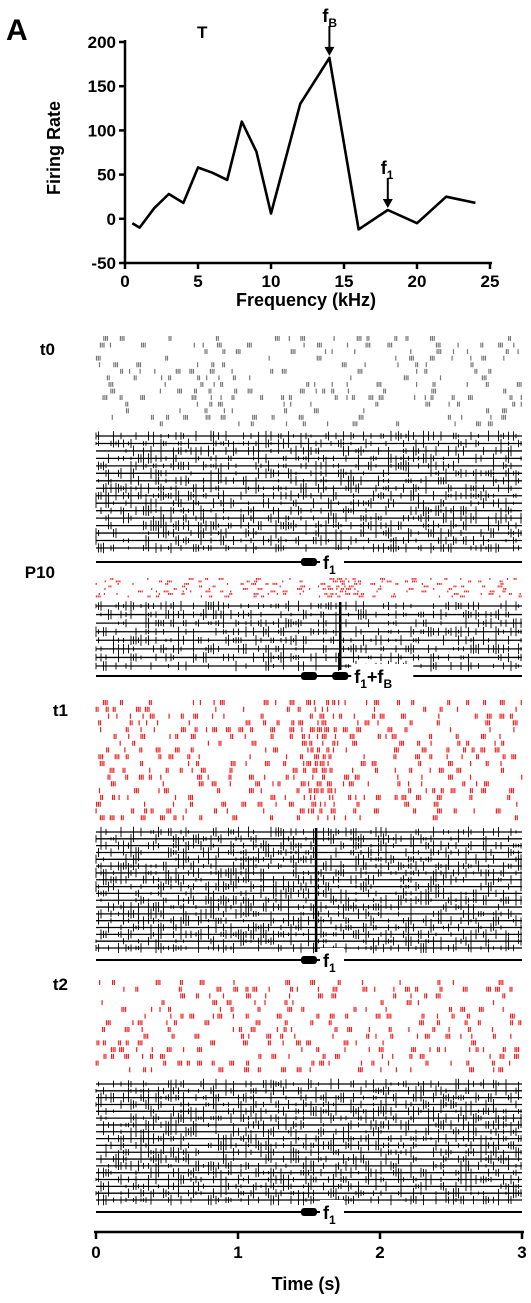 The height and width of the screenshot is (1303, 531). Describe the element at coordinates (102, 86) in the screenshot. I see `tuning-y-tick-label: 150` at that location.